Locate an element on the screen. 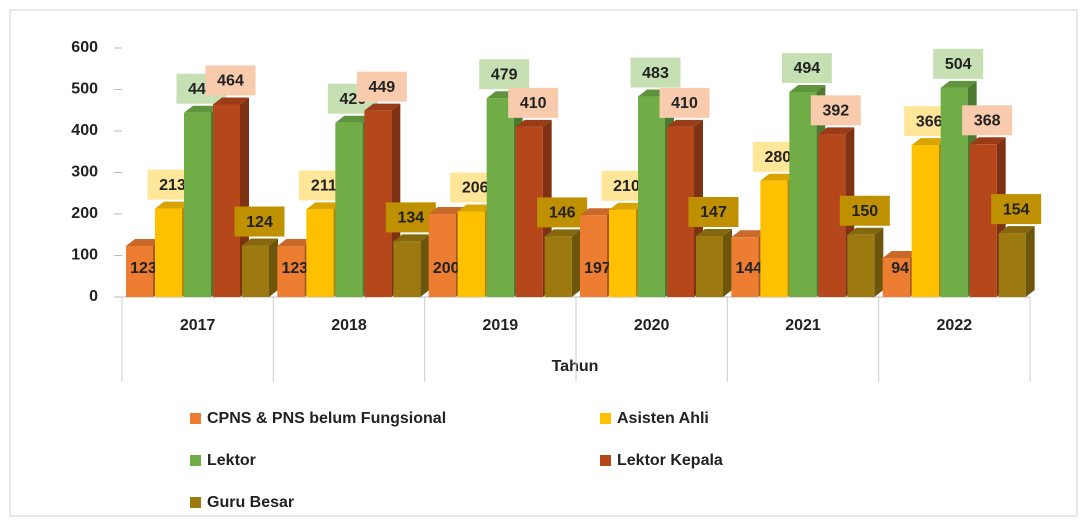 The width and height of the screenshot is (1088, 527). x-tick-label: 2021 is located at coordinates (803, 325).